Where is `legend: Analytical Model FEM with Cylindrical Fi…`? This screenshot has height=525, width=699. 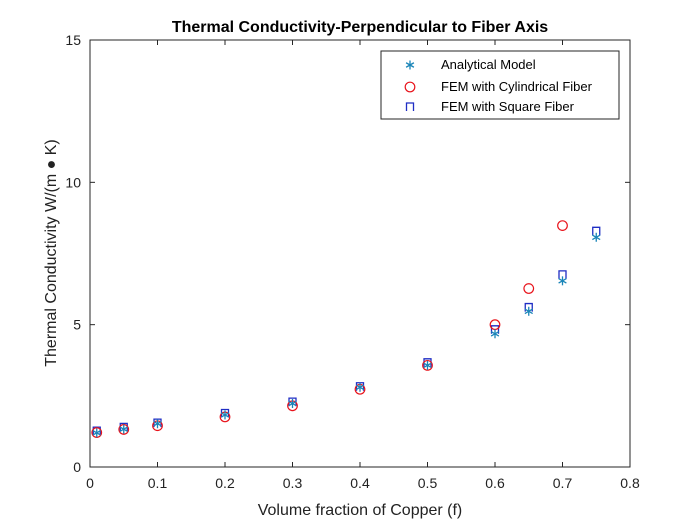 legend: Analytical Model FEM with Cylindrical Fi… is located at coordinates (500, 85).